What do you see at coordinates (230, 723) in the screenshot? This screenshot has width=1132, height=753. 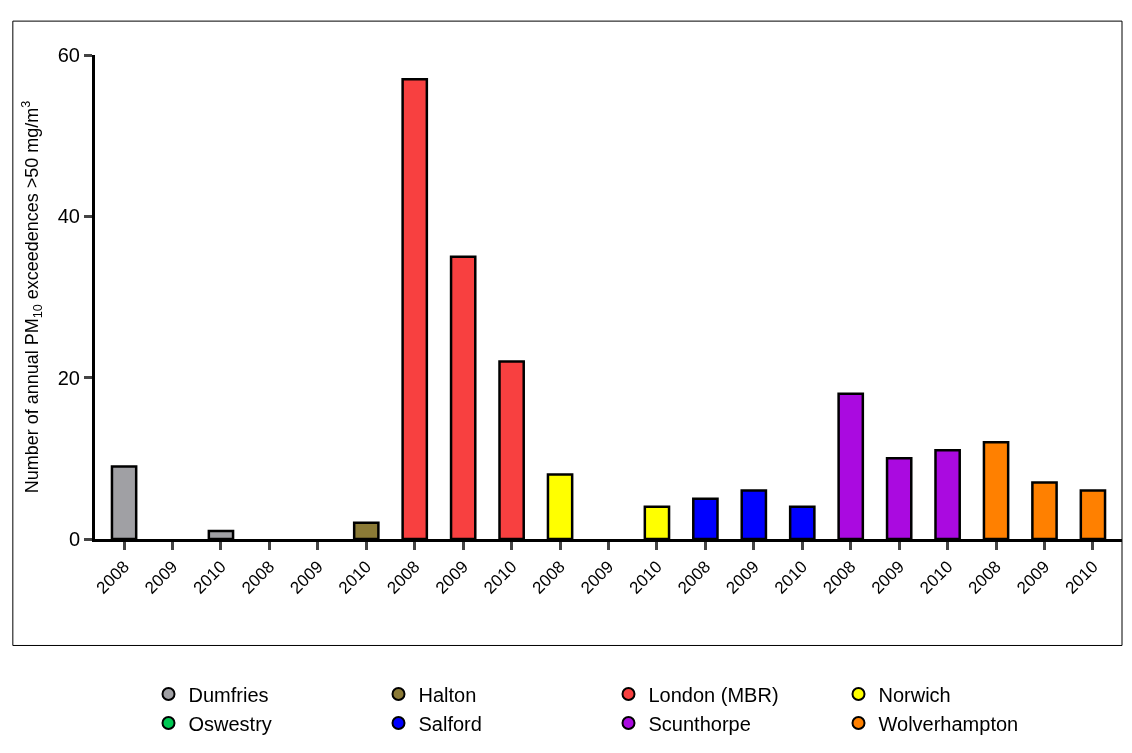 I see `legend-label: Oswestry` at bounding box center [230, 723].